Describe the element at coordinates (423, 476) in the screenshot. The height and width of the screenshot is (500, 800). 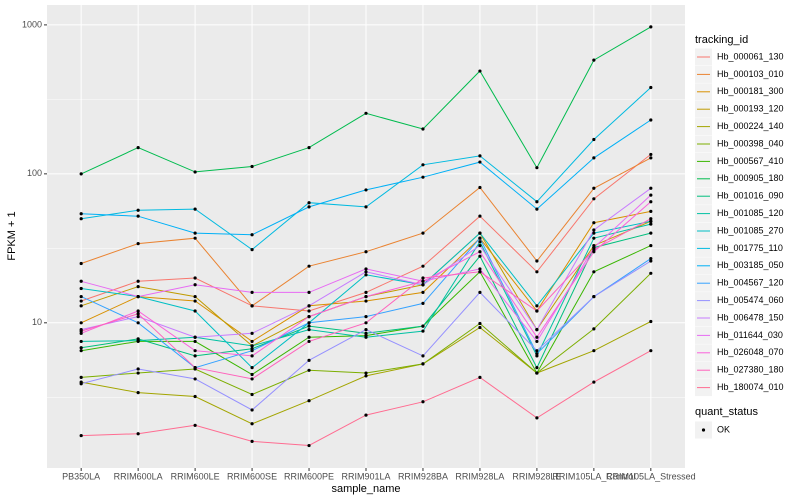
I see `x-tick-label: RRIM928BA` at that location.